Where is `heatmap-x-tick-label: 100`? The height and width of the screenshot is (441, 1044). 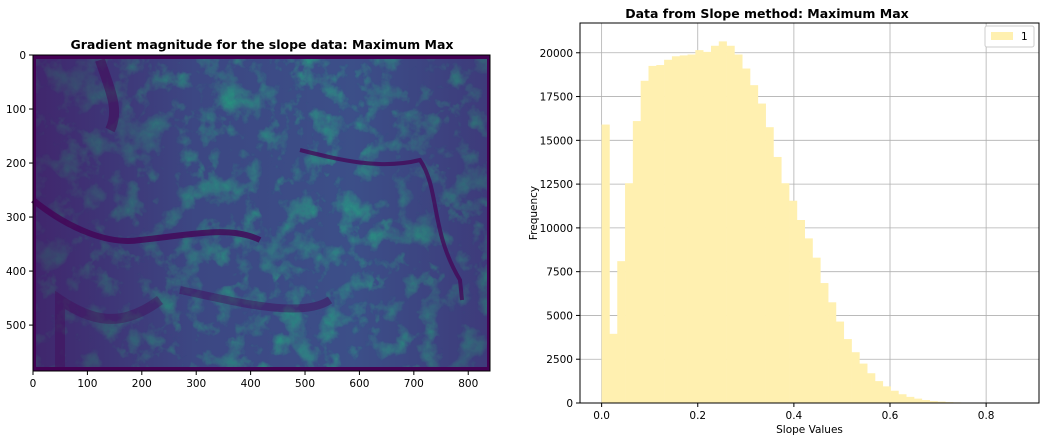
heatmap-x-tick-label: 100 is located at coordinates (87, 384).